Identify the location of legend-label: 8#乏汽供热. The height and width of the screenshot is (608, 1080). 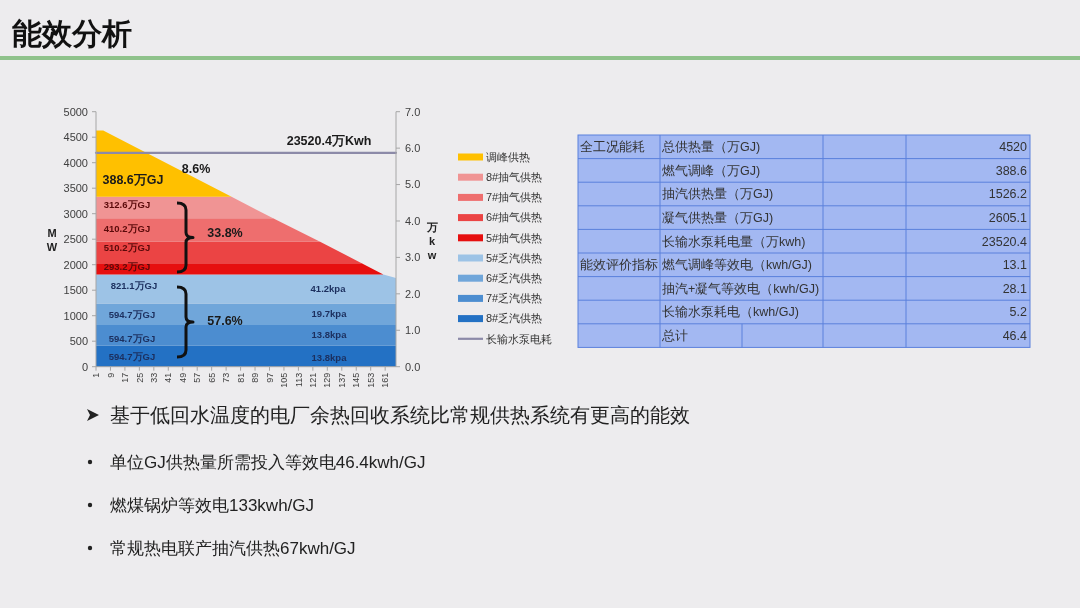
(514, 318).